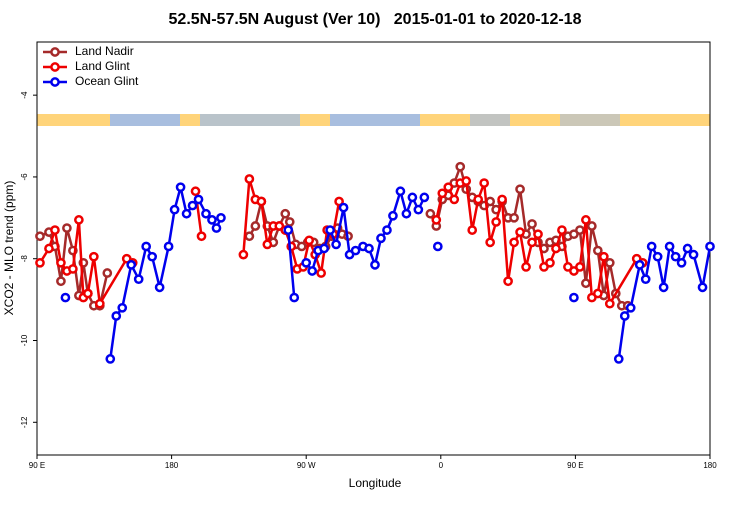 The height and width of the screenshot is (505, 750). What do you see at coordinates (441, 465) in the screenshot?
I see `x-tick-label: 0` at bounding box center [441, 465].